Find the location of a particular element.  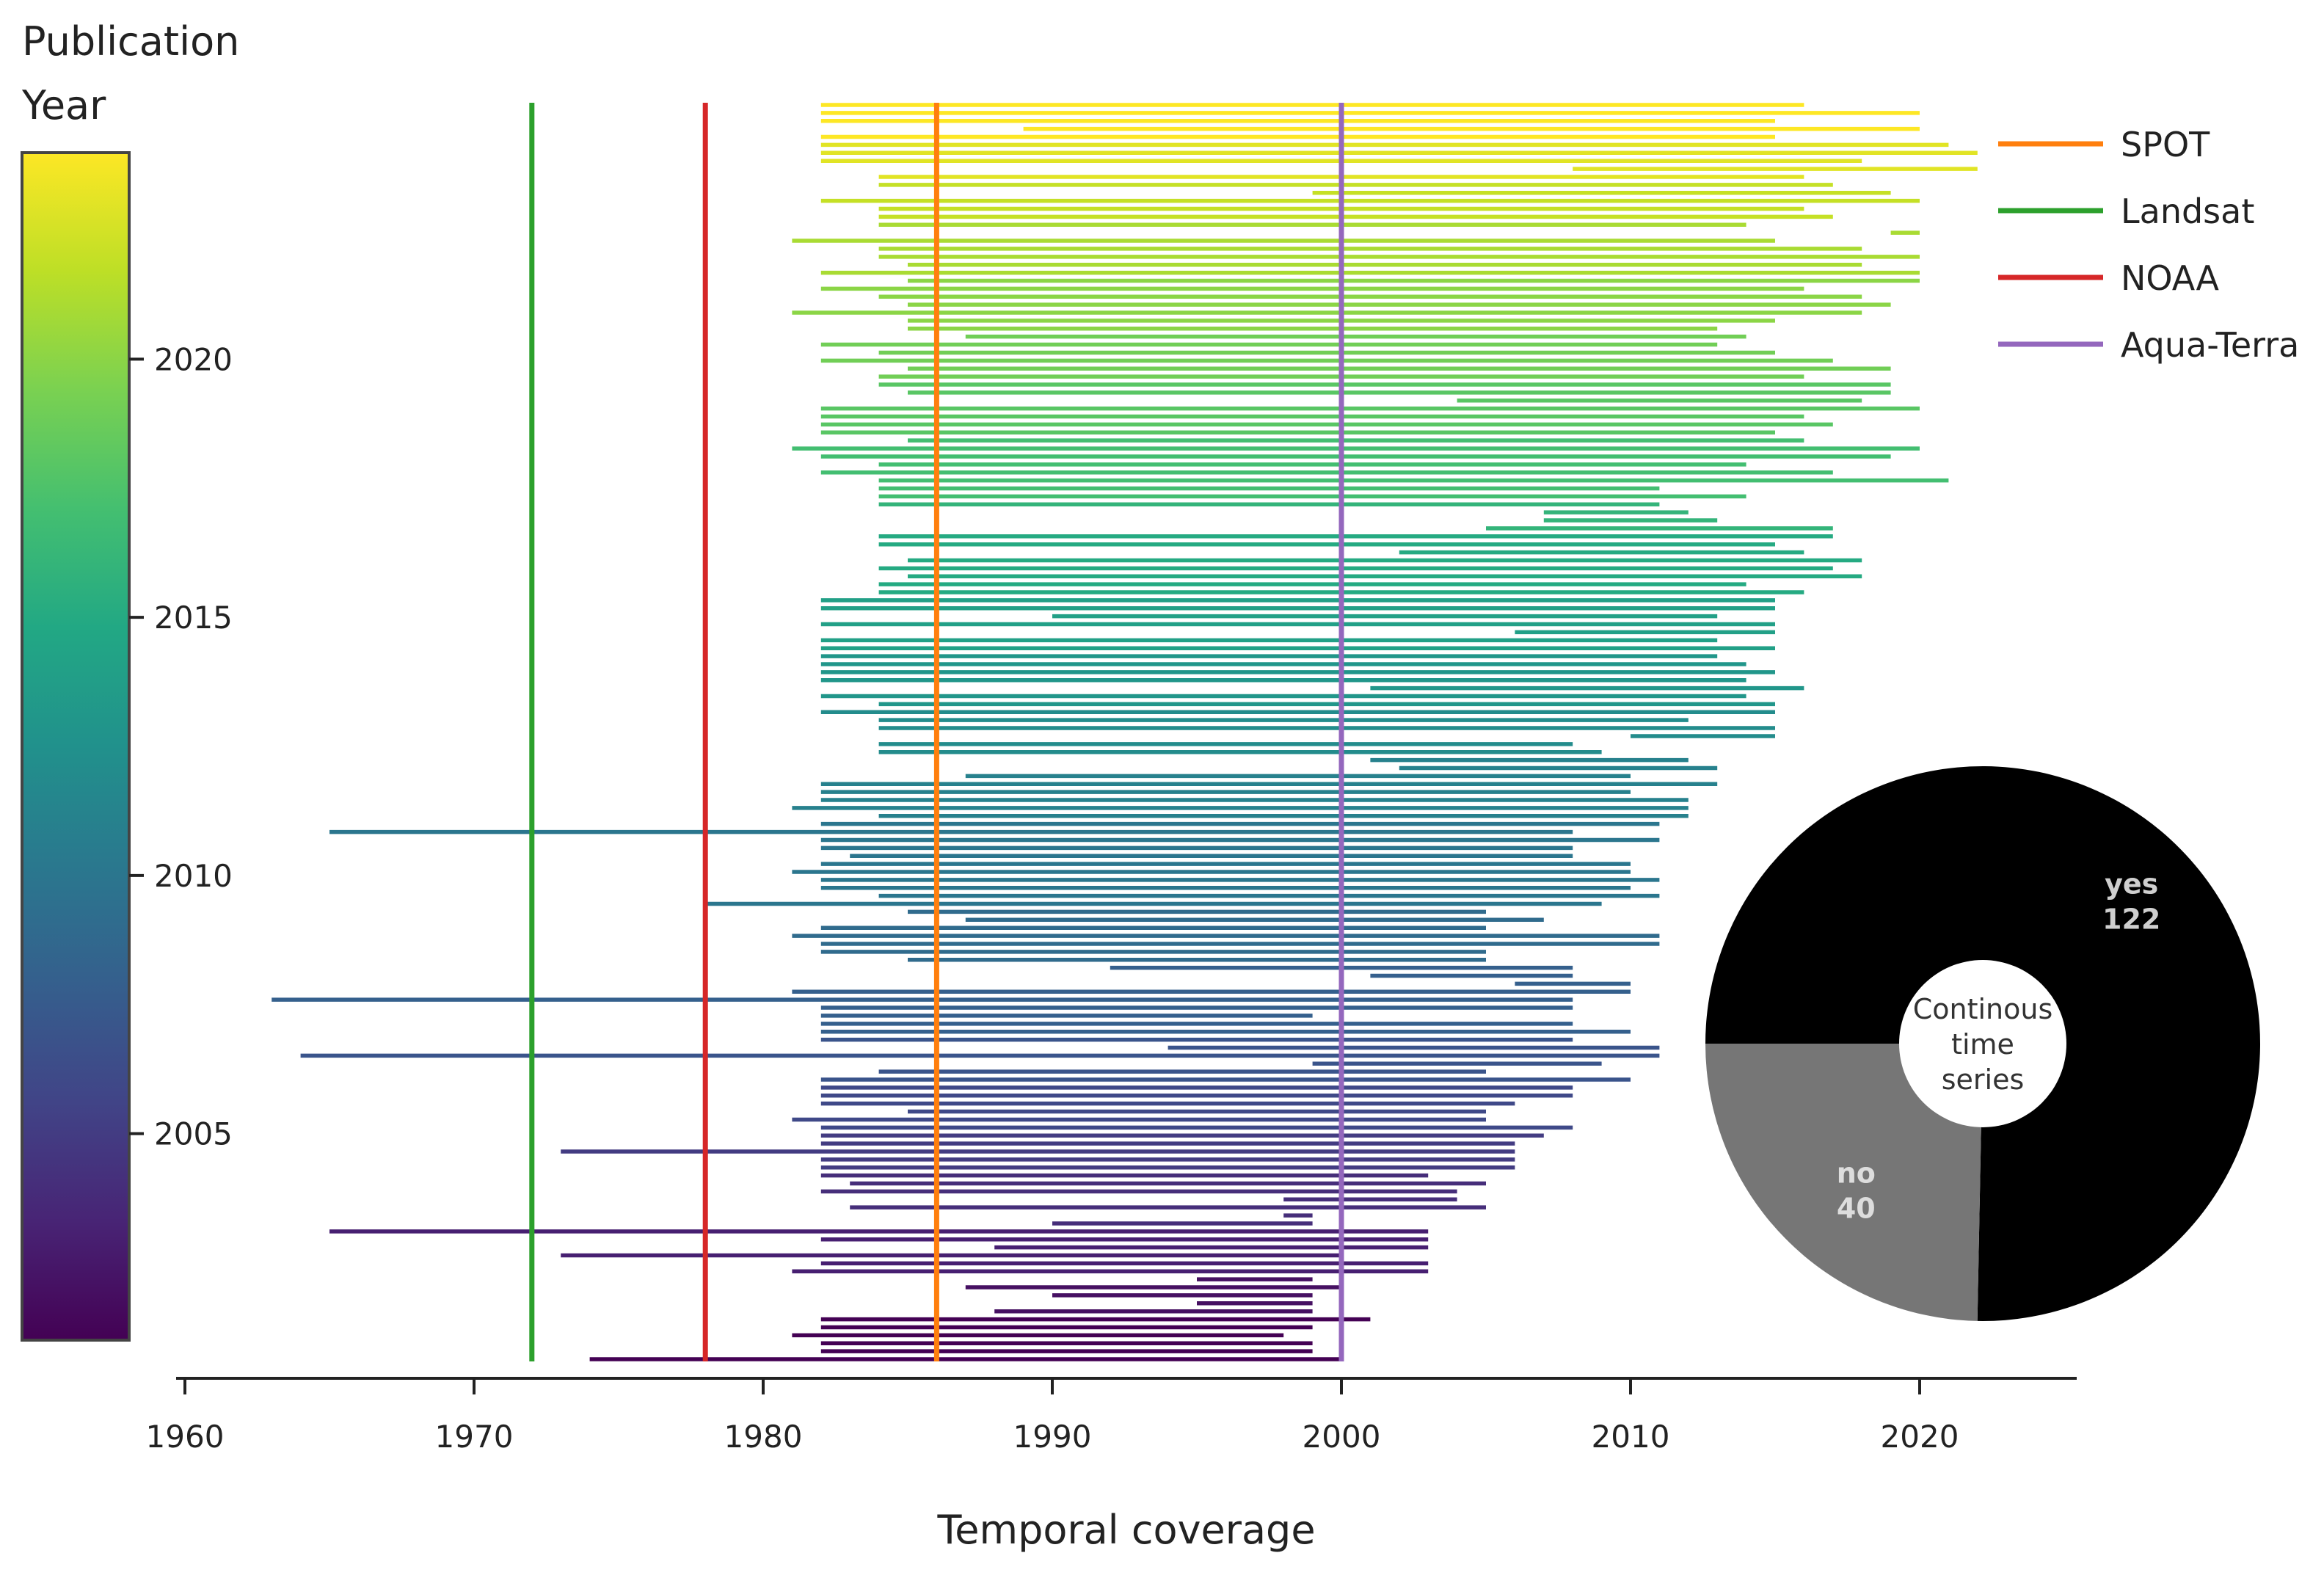

legend-label: SPOT is located at coordinates (2165, 144).